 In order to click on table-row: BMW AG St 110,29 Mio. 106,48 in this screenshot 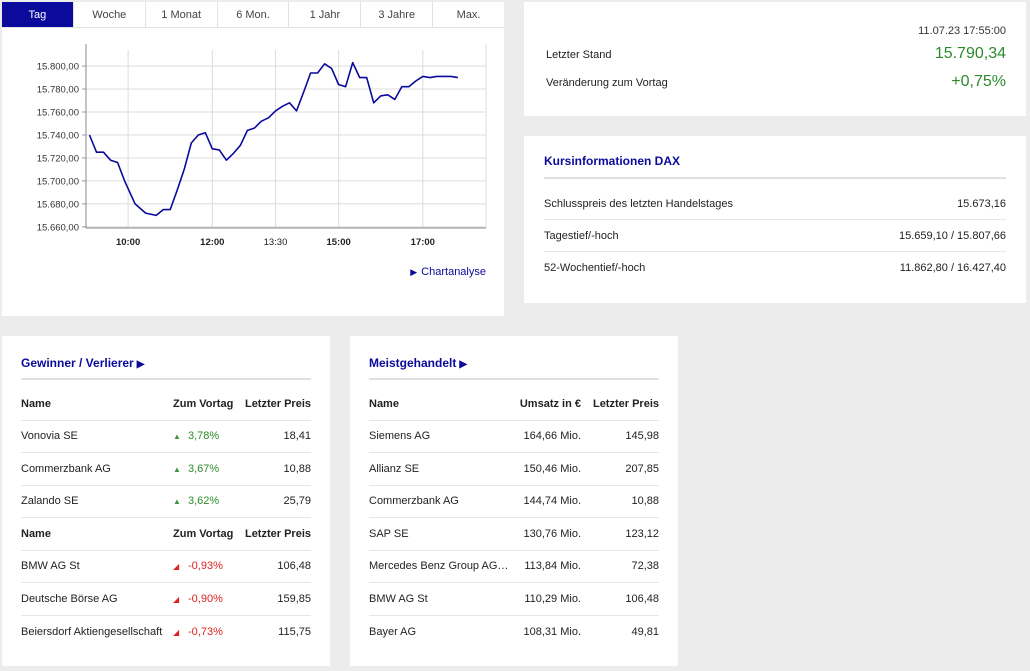, I will do `click(514, 599)`.